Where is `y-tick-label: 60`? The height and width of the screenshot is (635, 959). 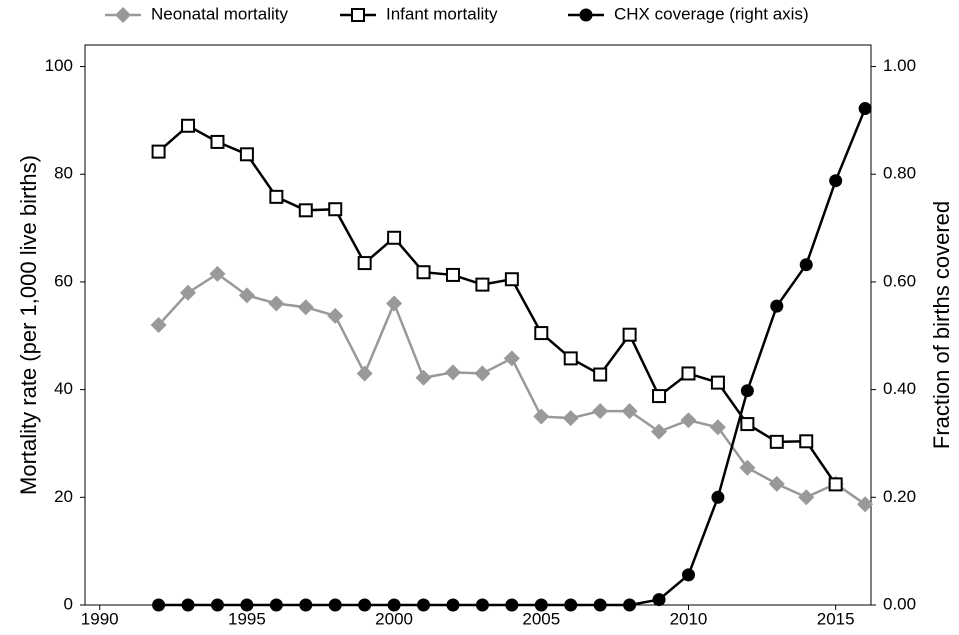 y-tick-label: 60 is located at coordinates (63, 280).